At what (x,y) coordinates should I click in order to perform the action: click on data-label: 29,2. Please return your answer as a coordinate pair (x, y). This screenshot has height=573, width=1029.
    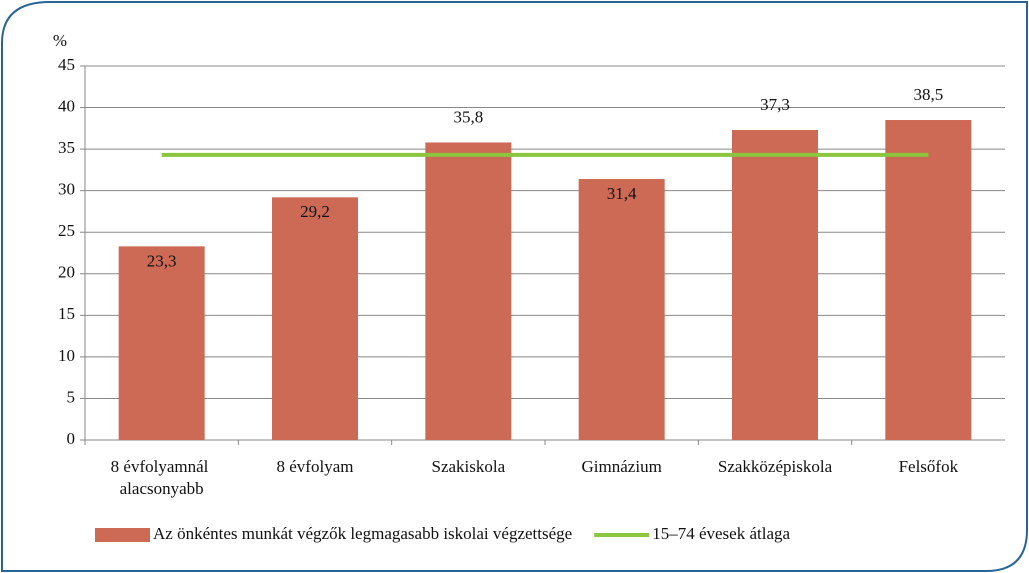
    Looking at the image, I should click on (315, 211).